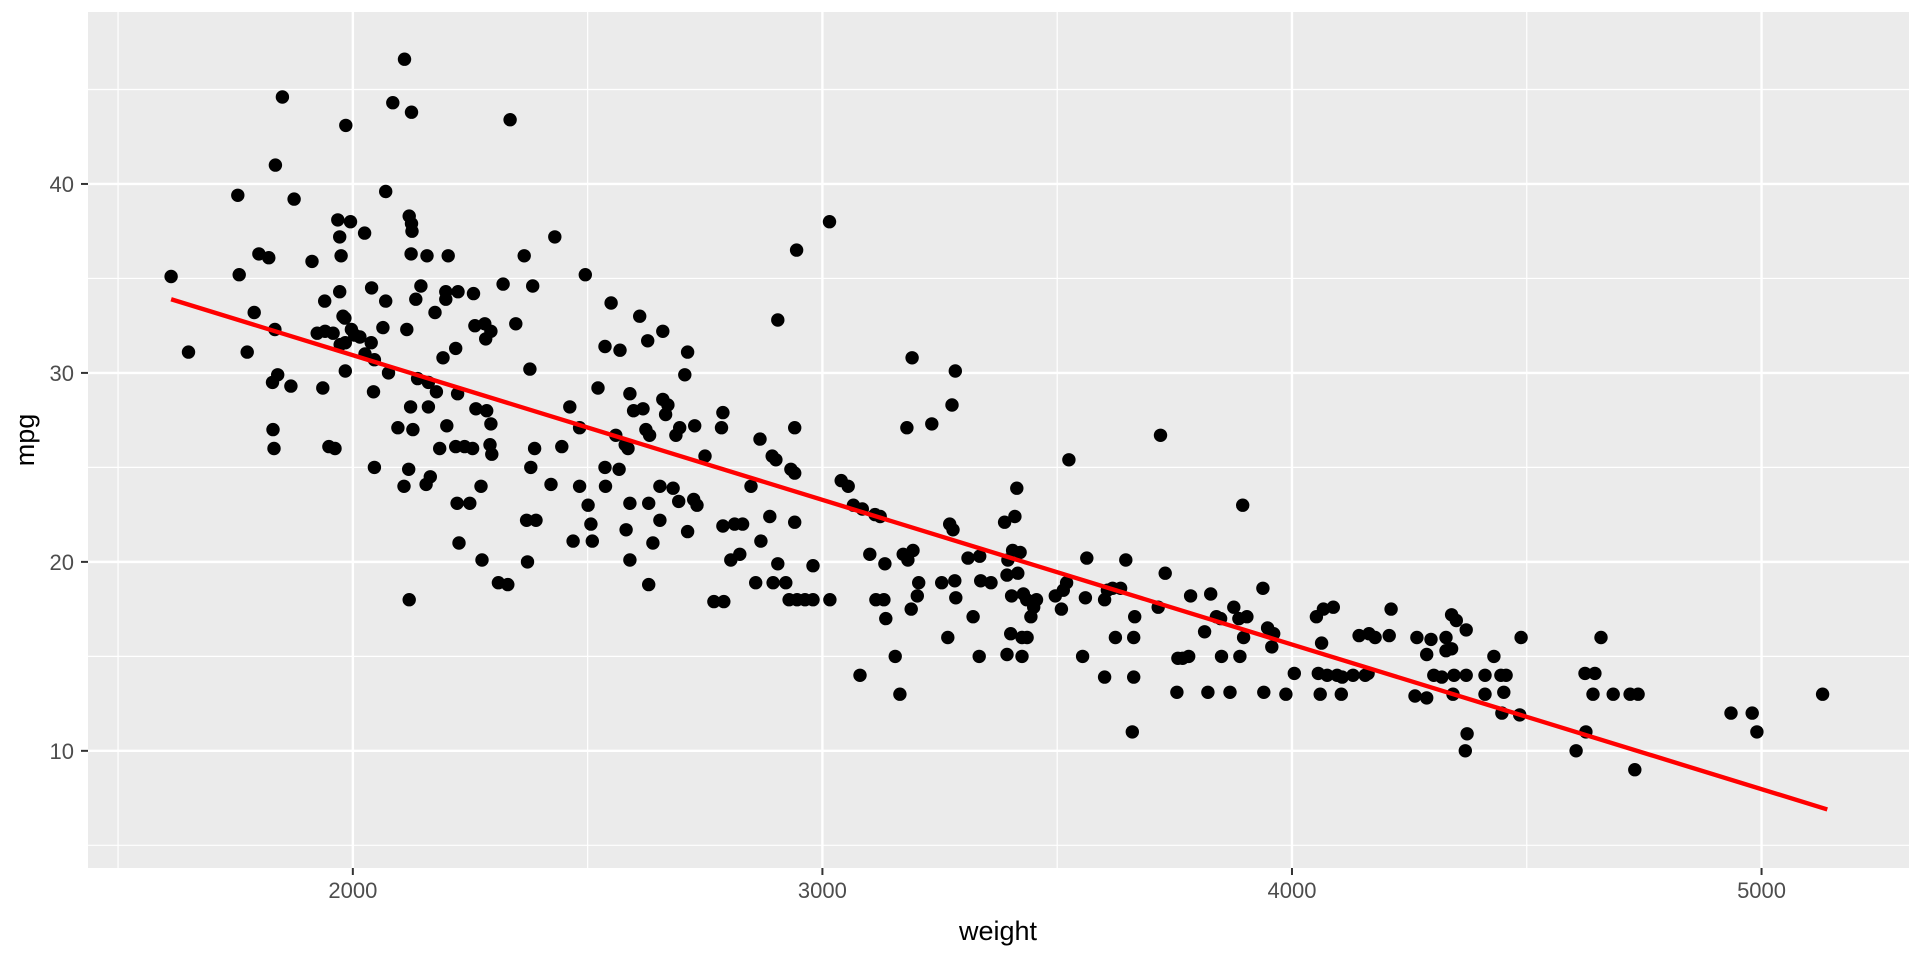  Describe the element at coordinates (62, 751) in the screenshot. I see `y-tick-label: 10` at that location.